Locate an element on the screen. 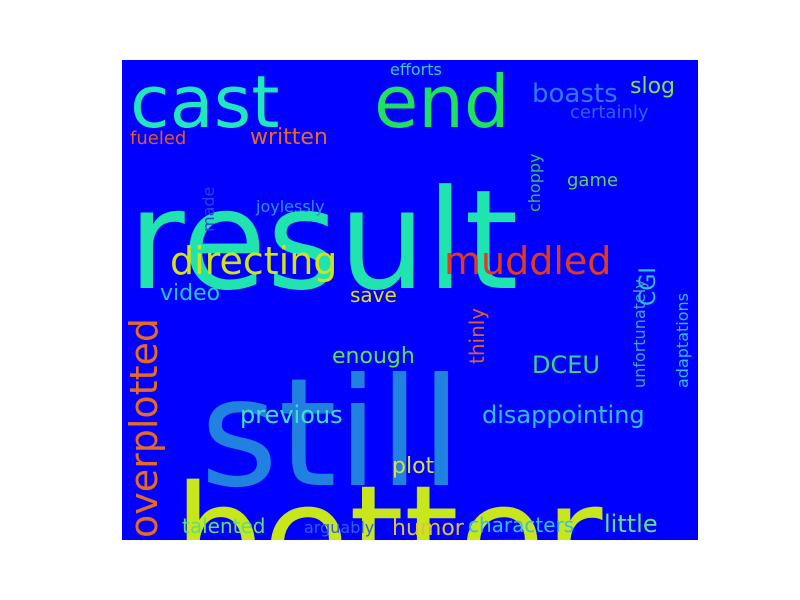 Image resolution: width=800 pixels, height=600 pixels. word-muddled: muddled is located at coordinates (527, 261).